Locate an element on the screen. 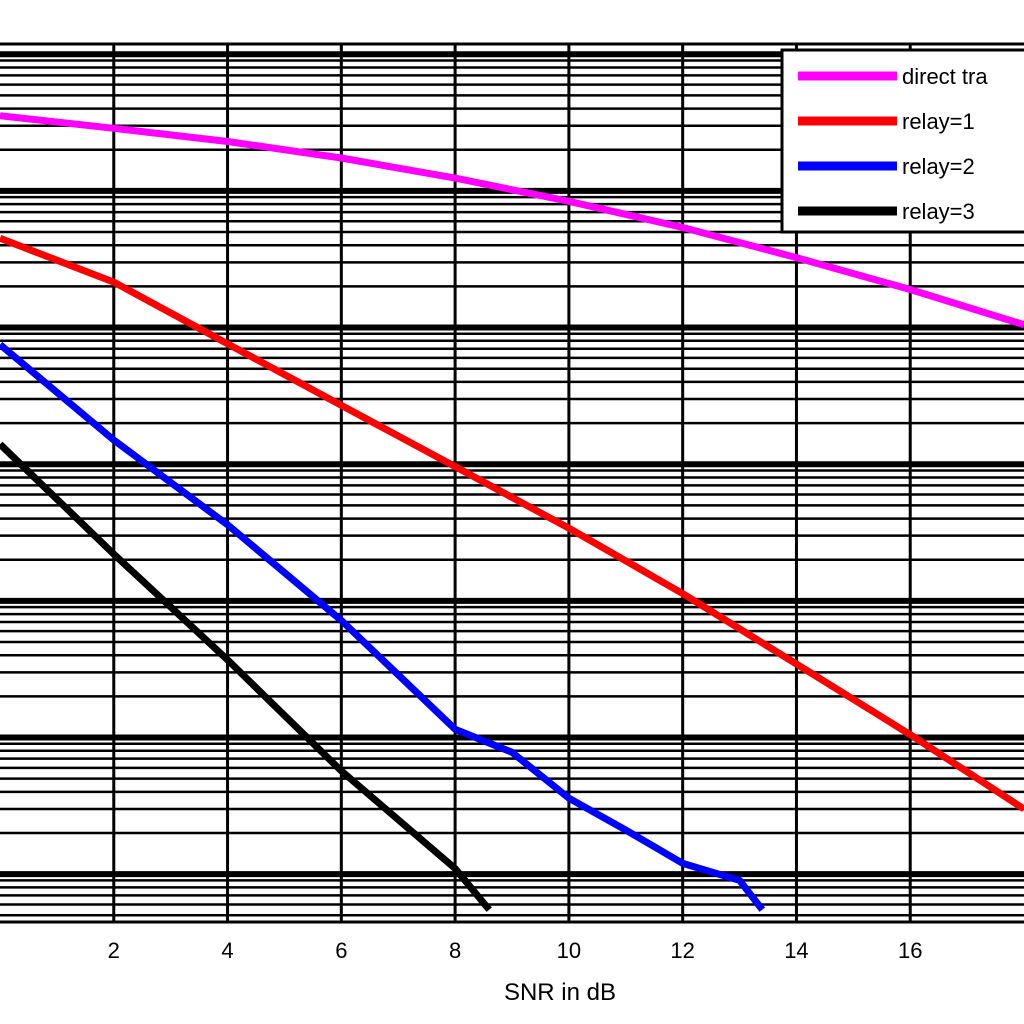 The height and width of the screenshot is (1024, 1024). legend-label: direct tra is located at coordinates (945, 76).